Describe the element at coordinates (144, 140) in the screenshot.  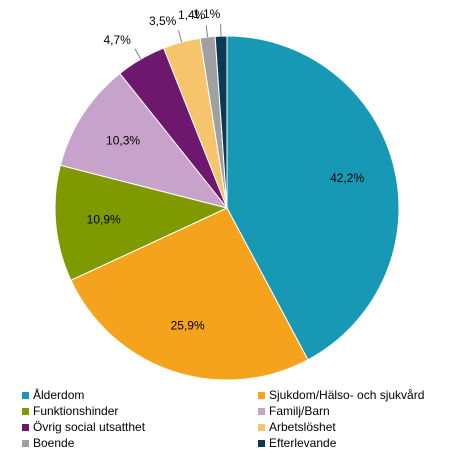
I see `pie-slice-familj-barn` at that location.